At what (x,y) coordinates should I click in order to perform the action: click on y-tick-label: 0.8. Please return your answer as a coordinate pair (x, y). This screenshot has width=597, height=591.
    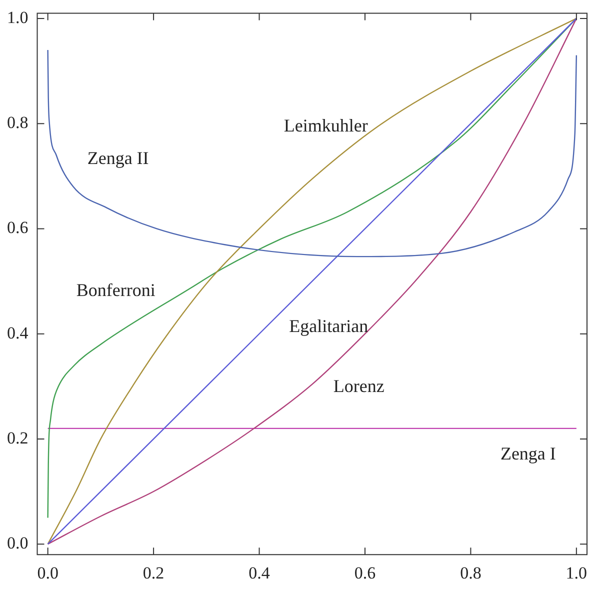
    Looking at the image, I should click on (17, 122).